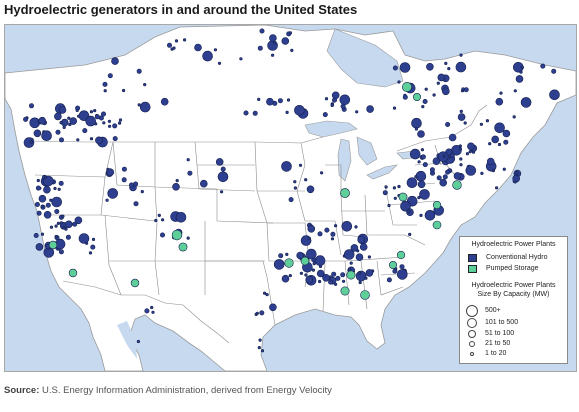 Image resolution: width=579 pixels, height=412 pixels. Describe the element at coordinates (513, 244) in the screenshot. I see `legend-title: Hydroelectric Power Plants` at that location.